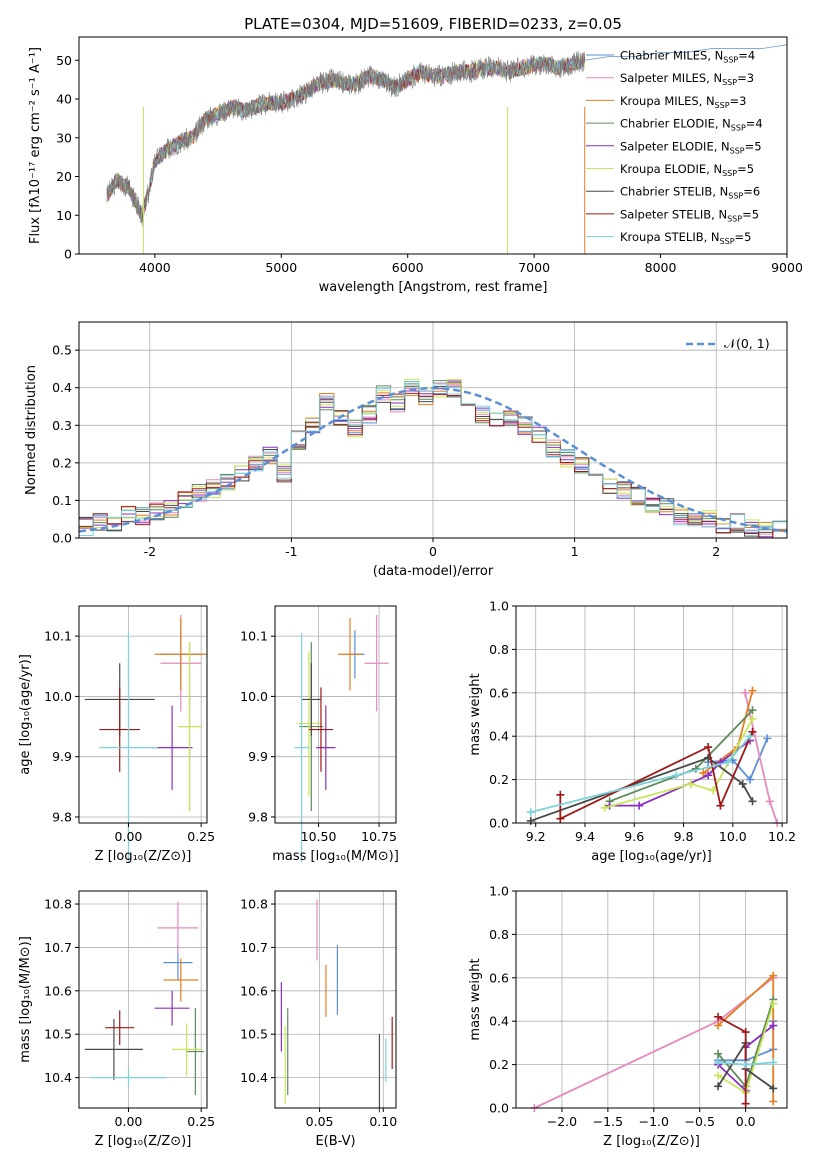 This screenshot has height=1170, width=819. What do you see at coordinates (690, 193) in the screenshot?
I see `legend-entry: Chabrier STELIB, NSSP=6` at bounding box center [690, 193].